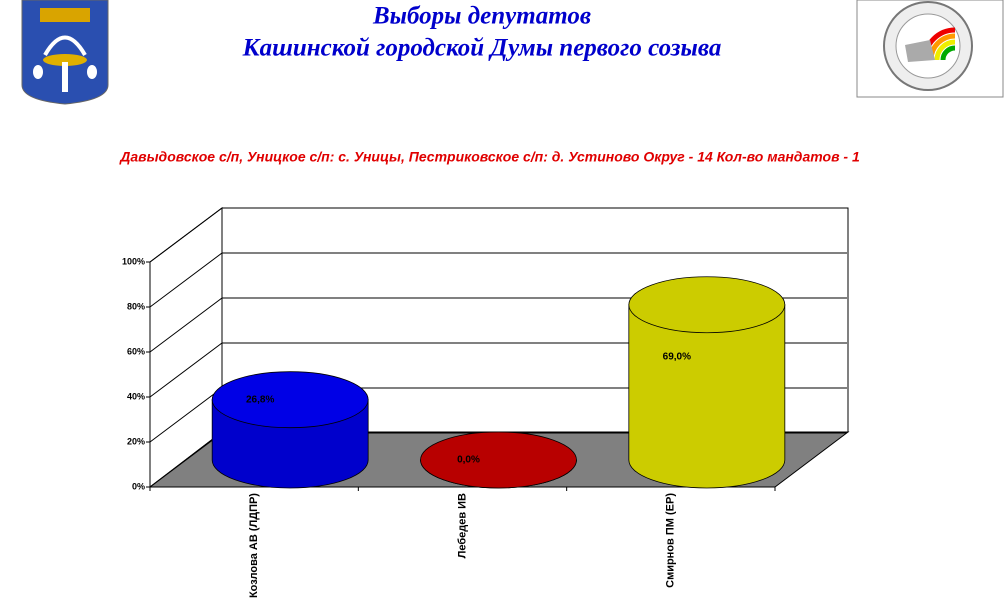 This screenshot has height=599, width=1005. What do you see at coordinates (671, 540) in the screenshot?
I see `x-tick-label: Смирнов ПМ (ЕР)` at bounding box center [671, 540].